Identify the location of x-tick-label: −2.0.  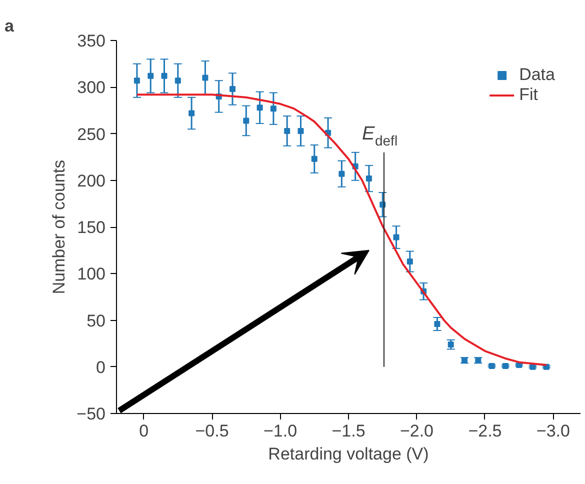
(417, 431).